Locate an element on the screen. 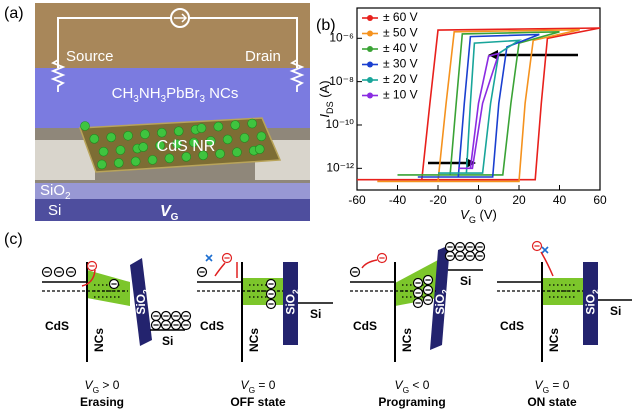 This screenshot has width=632, height=411. oxide-layer is located at coordinates (172, 191).